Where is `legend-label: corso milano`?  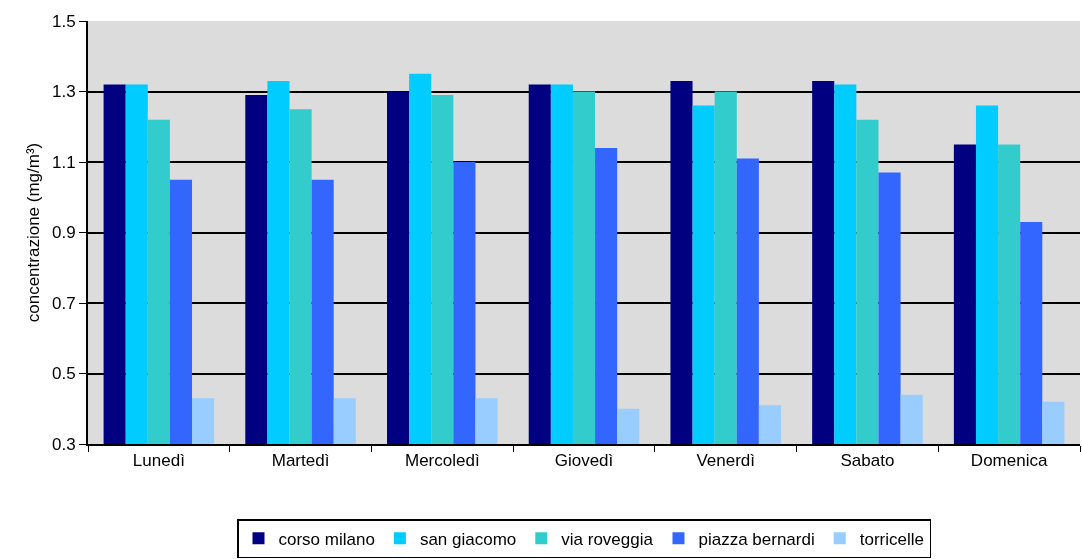
legend-label: corso milano is located at coordinates (326, 539).